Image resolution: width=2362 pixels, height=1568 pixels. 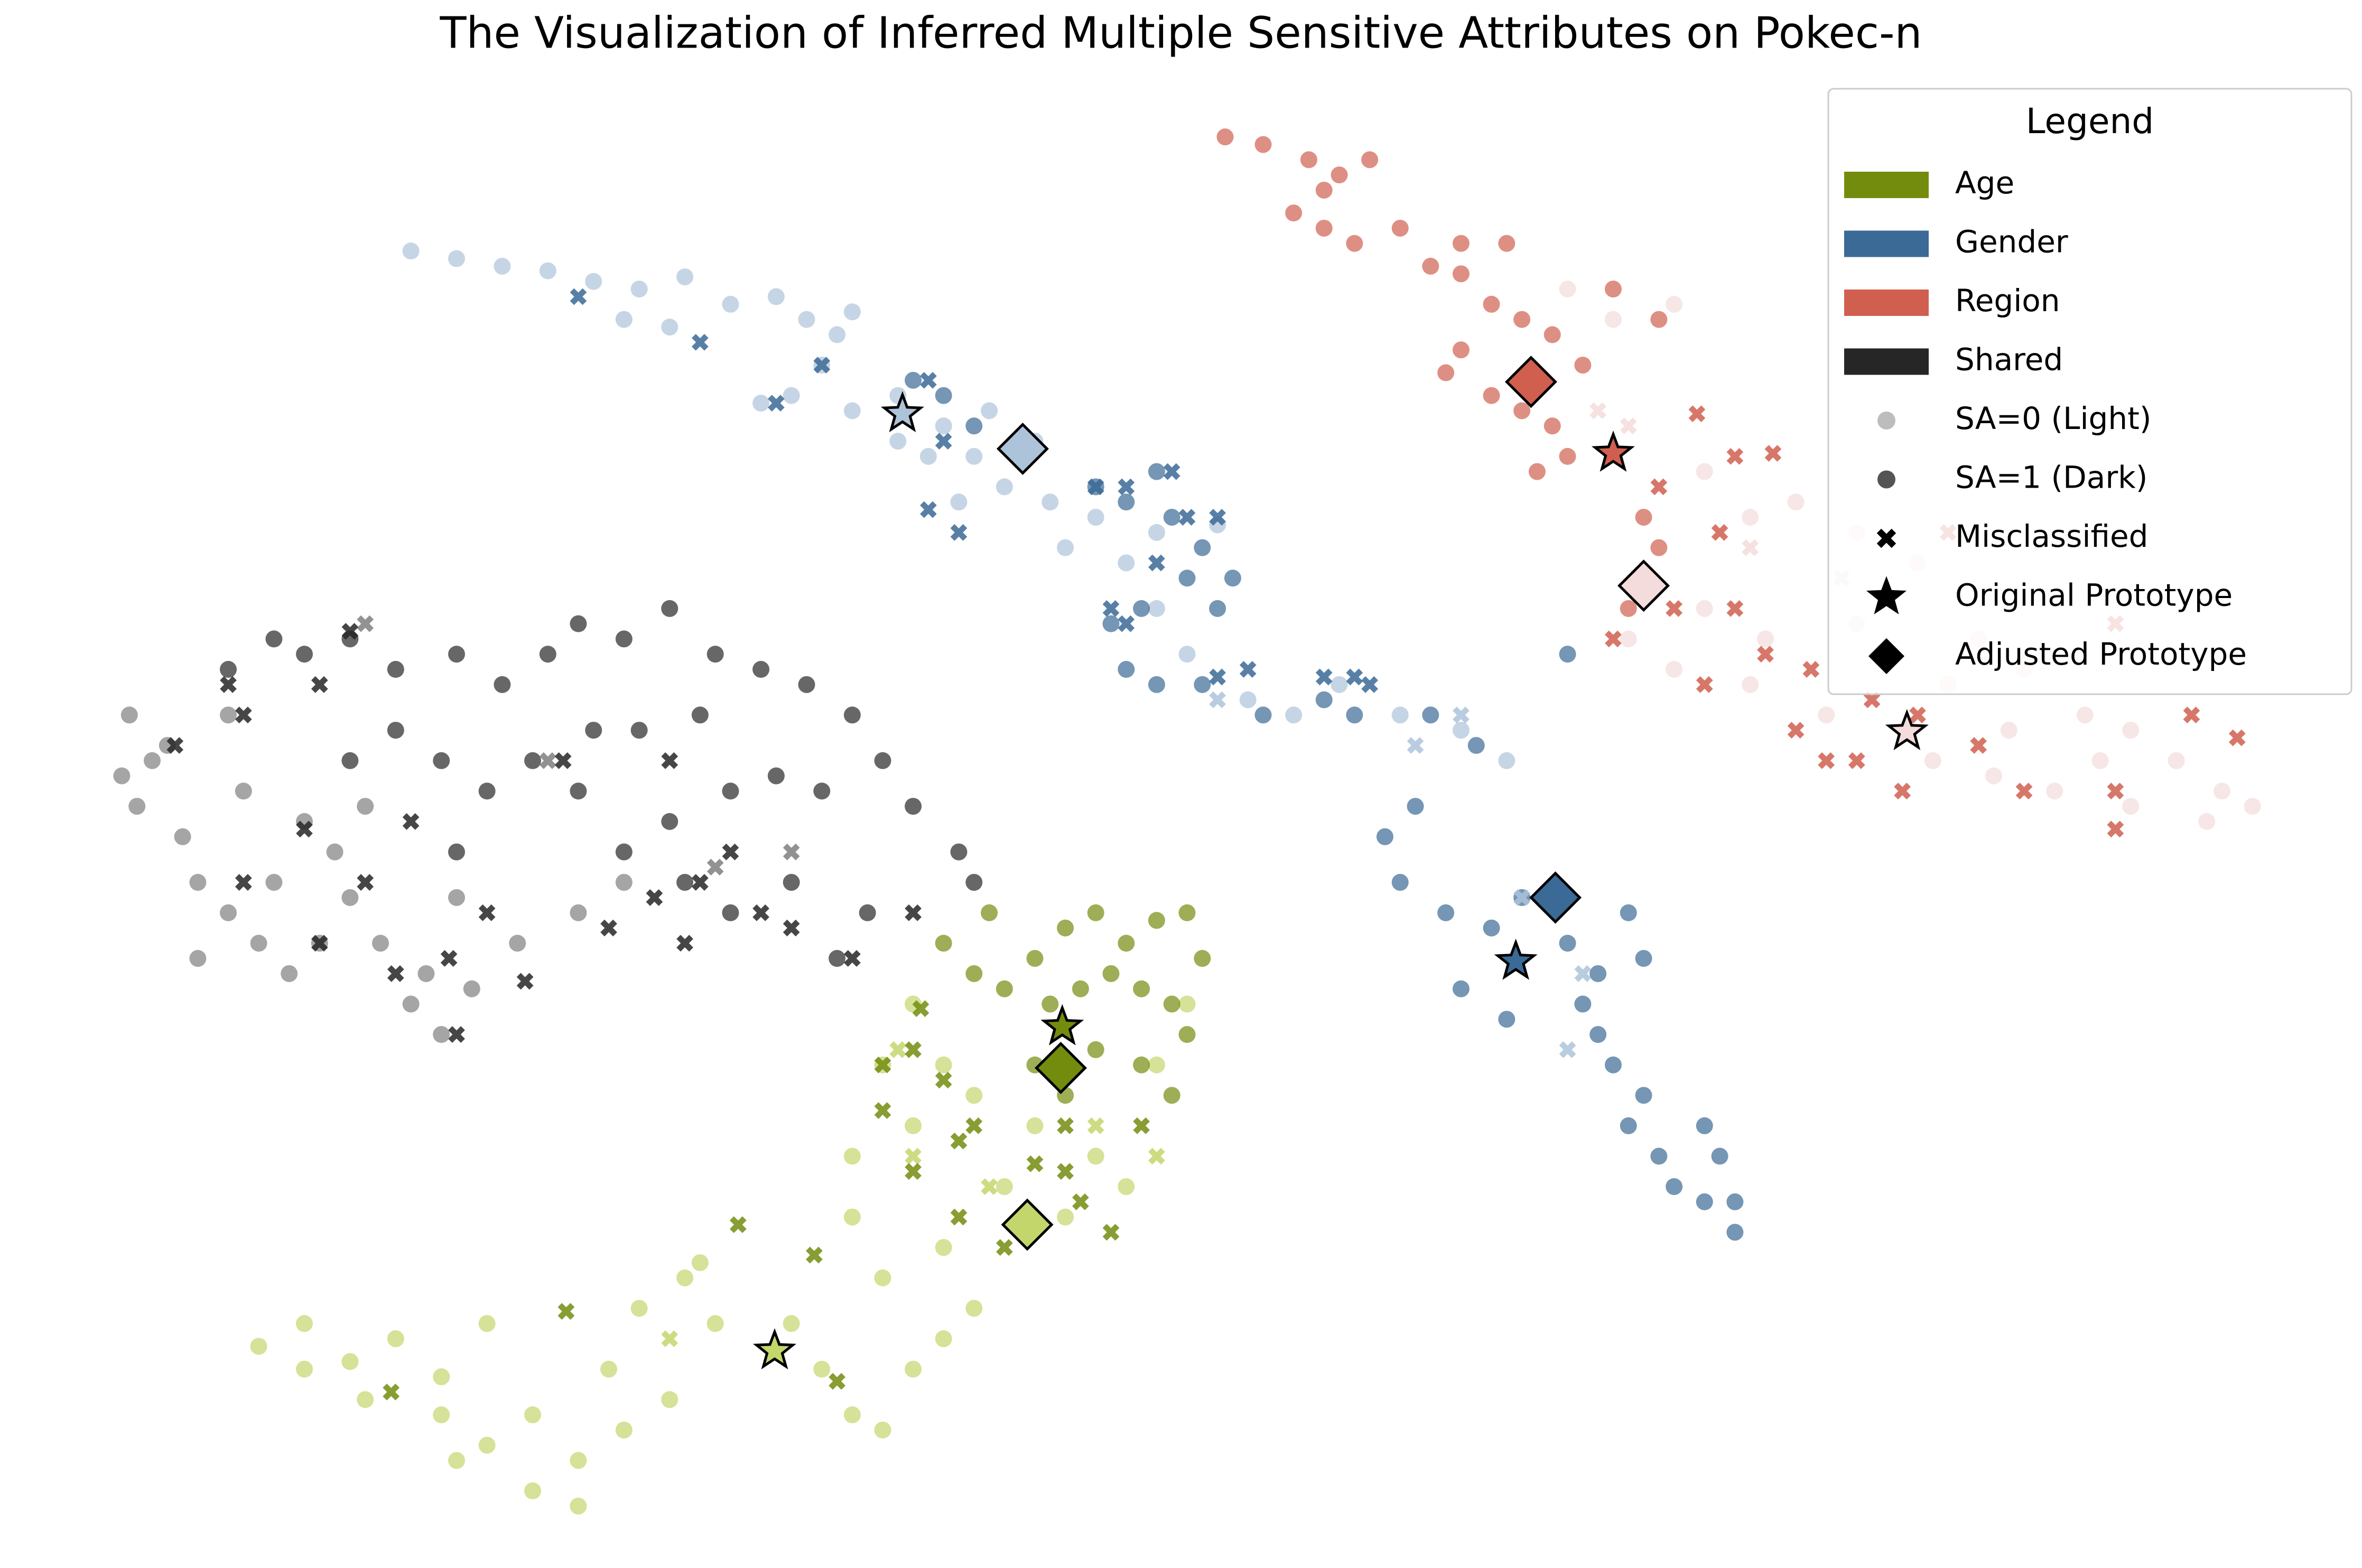 What do you see at coordinates (1886, 595) in the screenshot?
I see `legend-marker` at bounding box center [1886, 595].